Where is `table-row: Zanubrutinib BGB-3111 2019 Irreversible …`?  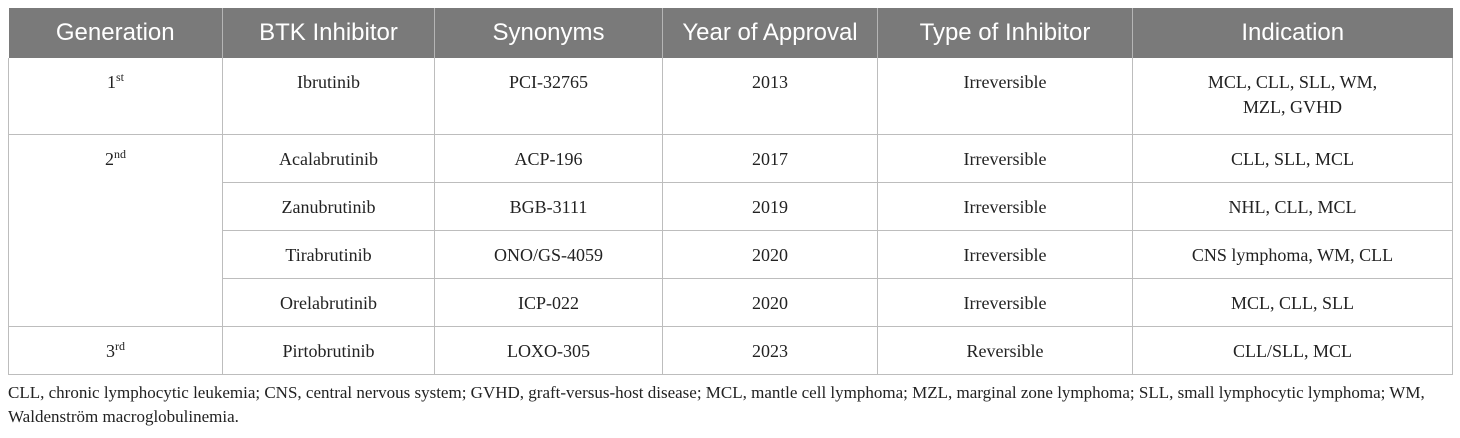
table-row: Zanubrutinib BGB-3111 2019 Irreversible … is located at coordinates (731, 206).